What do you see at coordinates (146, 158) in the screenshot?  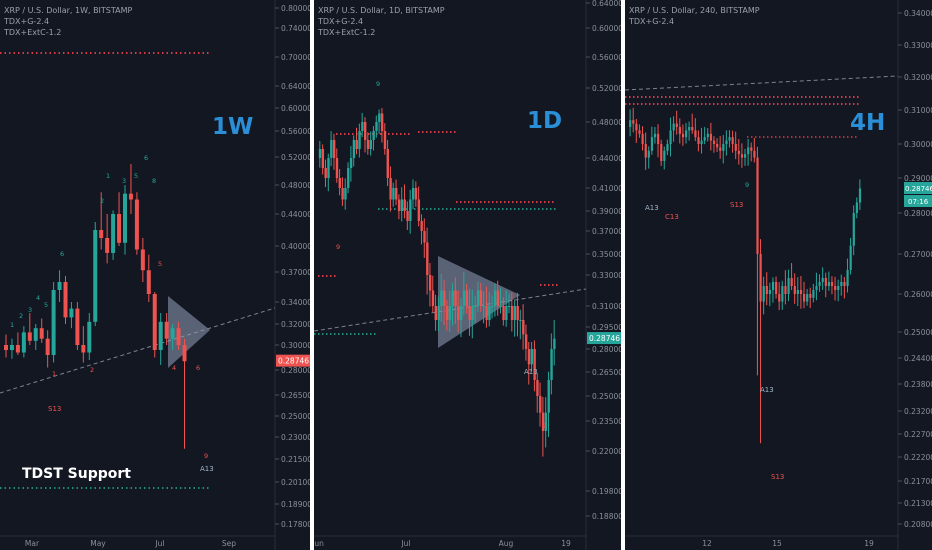 I see `setup-count: 6` at bounding box center [146, 158].